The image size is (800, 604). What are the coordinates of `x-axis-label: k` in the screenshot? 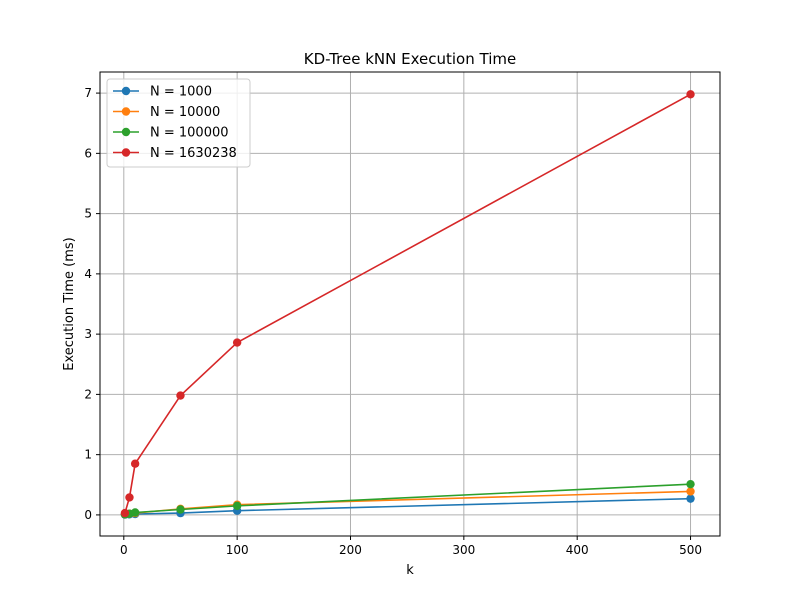 It's located at (410, 570).